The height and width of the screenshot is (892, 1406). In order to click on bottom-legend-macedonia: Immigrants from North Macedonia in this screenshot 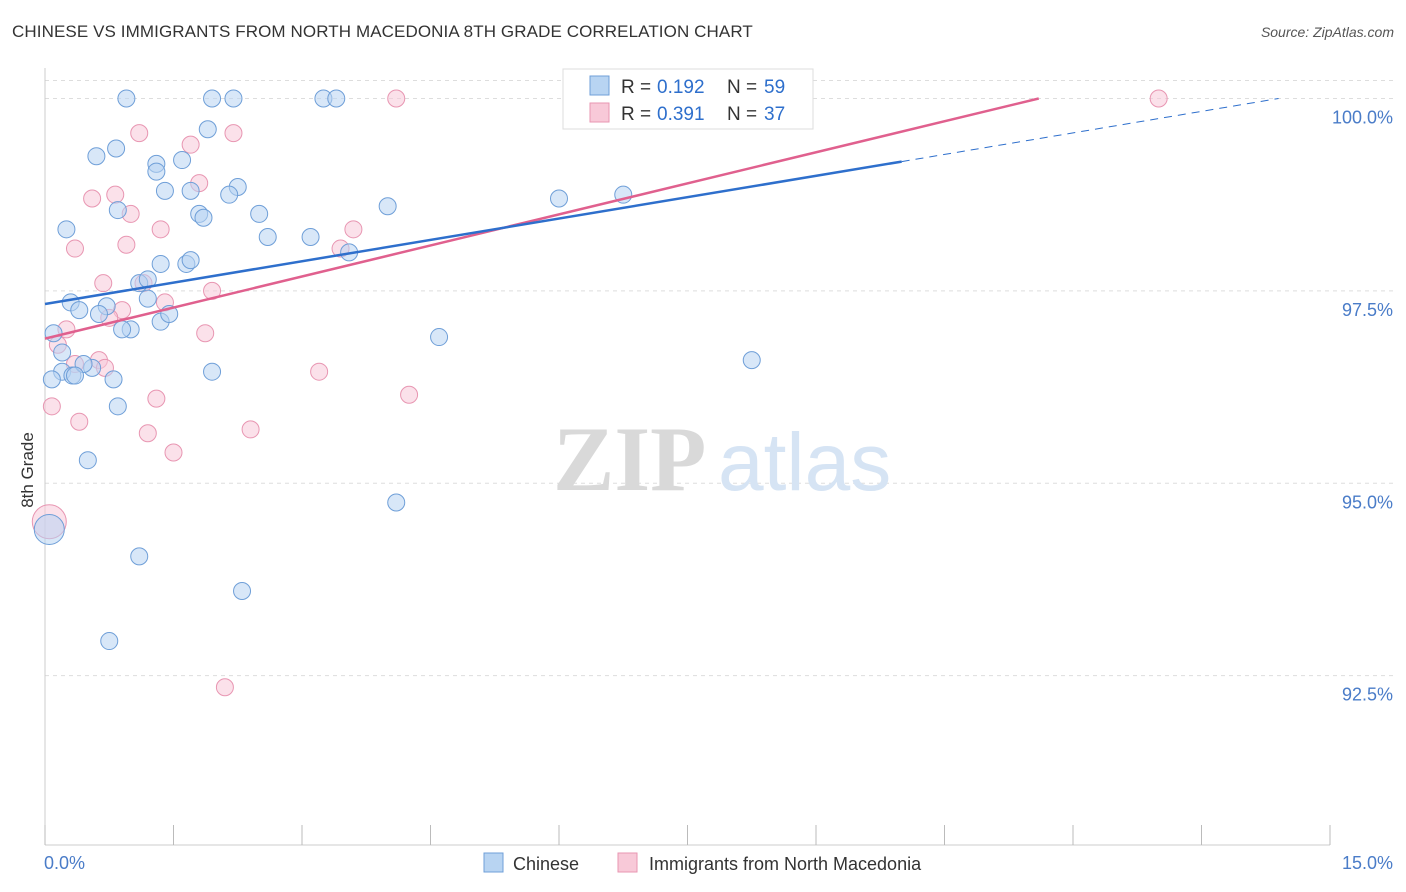, I will do `click(785, 864)`.